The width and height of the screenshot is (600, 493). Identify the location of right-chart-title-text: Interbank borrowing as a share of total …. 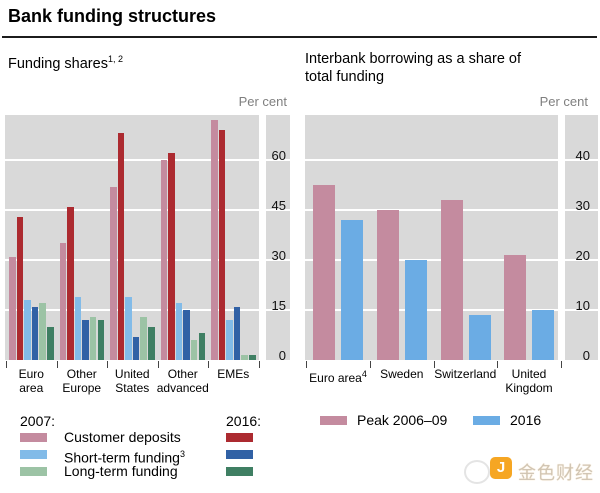
(413, 68).